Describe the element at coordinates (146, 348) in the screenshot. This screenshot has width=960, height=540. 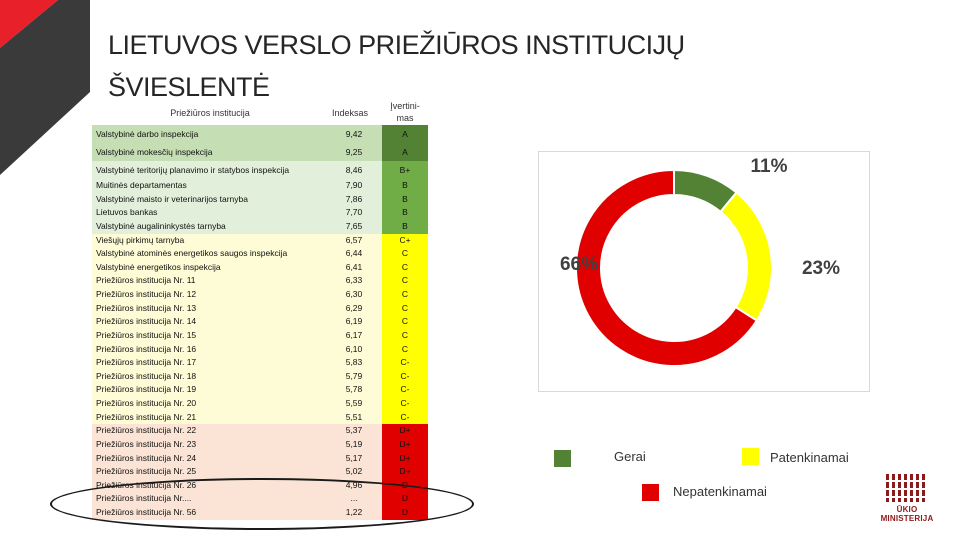
I see `institution-name: Priežiūros institucija Nr. 16` at that location.